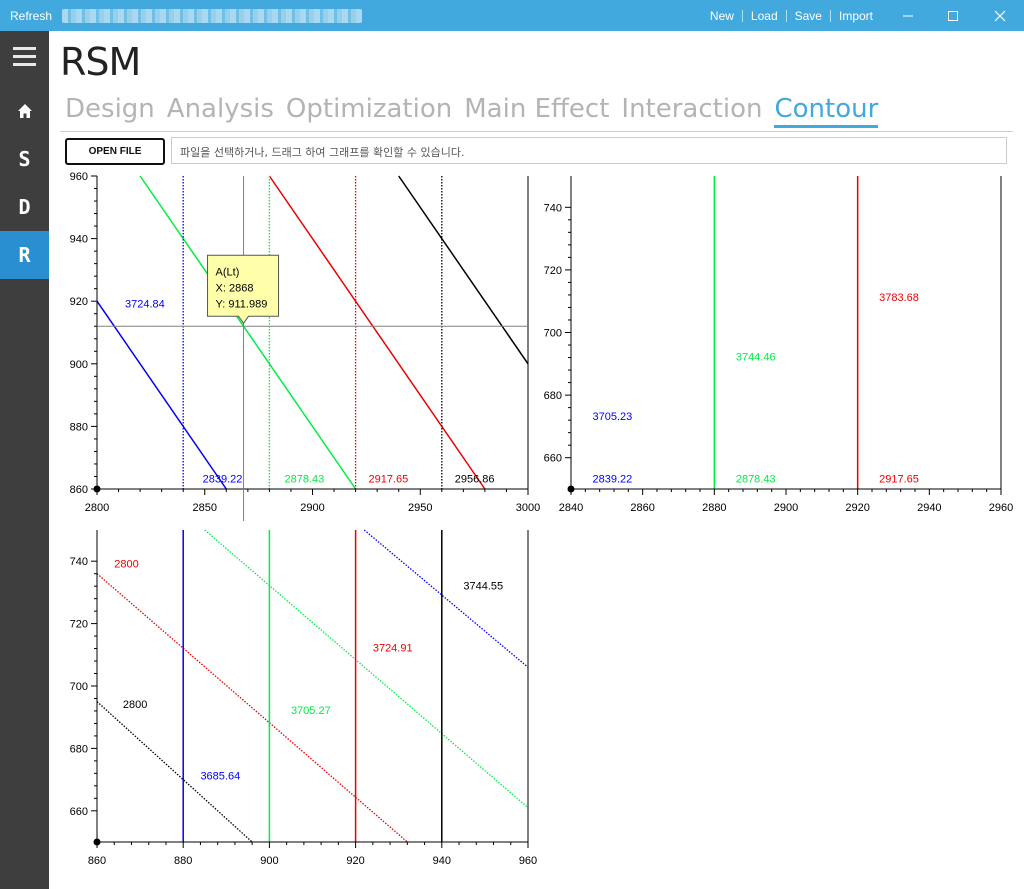  What do you see at coordinates (79, 240) in the screenshot?
I see `y-tick-label: 940` at bounding box center [79, 240].